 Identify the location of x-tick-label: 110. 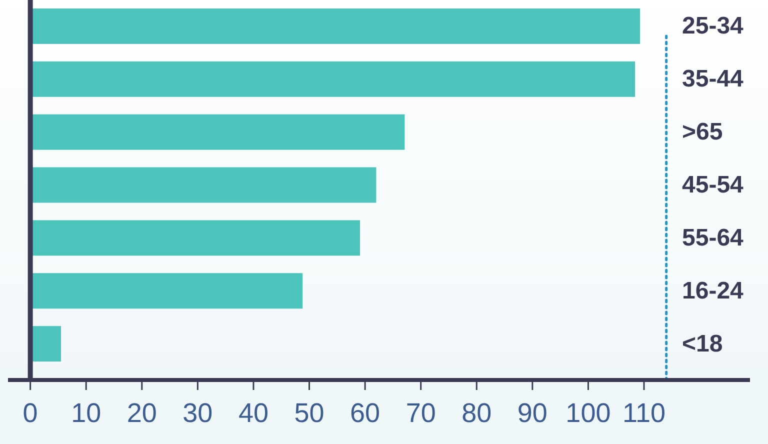
(644, 413).